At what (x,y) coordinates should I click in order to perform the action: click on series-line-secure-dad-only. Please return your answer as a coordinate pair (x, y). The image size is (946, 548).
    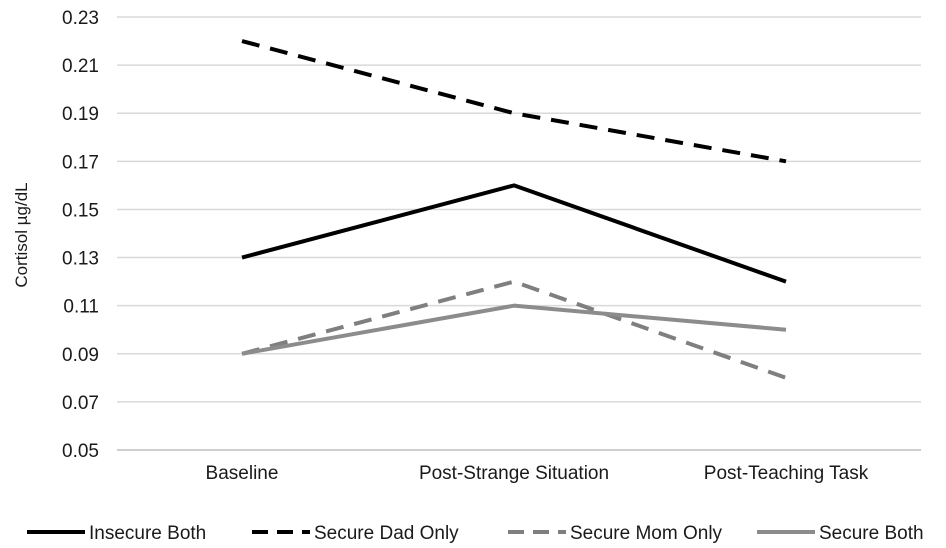
    Looking at the image, I should click on (514, 101).